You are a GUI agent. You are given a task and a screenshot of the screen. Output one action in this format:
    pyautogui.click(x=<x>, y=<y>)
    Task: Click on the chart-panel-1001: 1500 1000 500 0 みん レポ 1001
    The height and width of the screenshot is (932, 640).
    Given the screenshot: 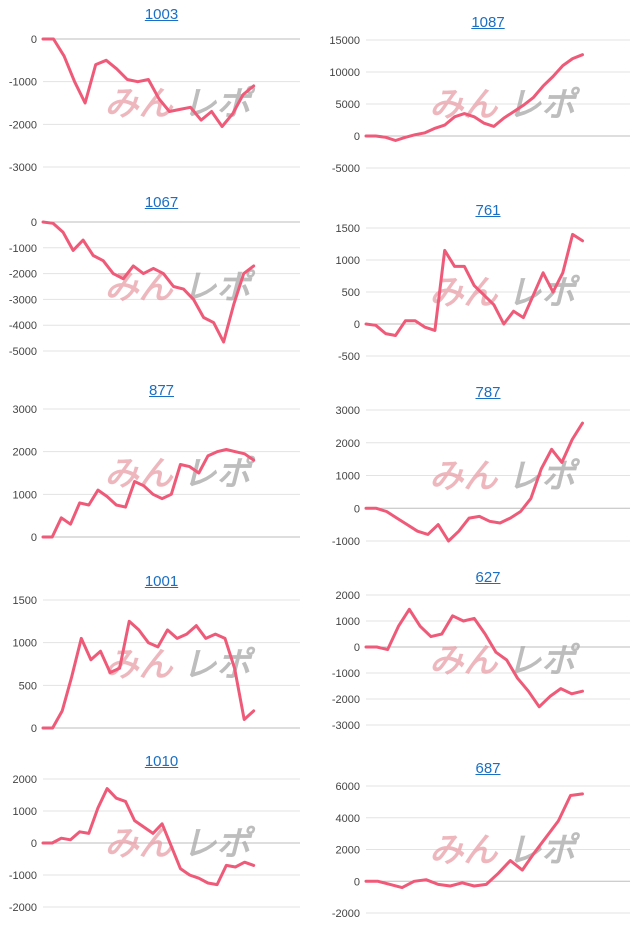 What is the action you would take?
    pyautogui.click(x=157, y=657)
    